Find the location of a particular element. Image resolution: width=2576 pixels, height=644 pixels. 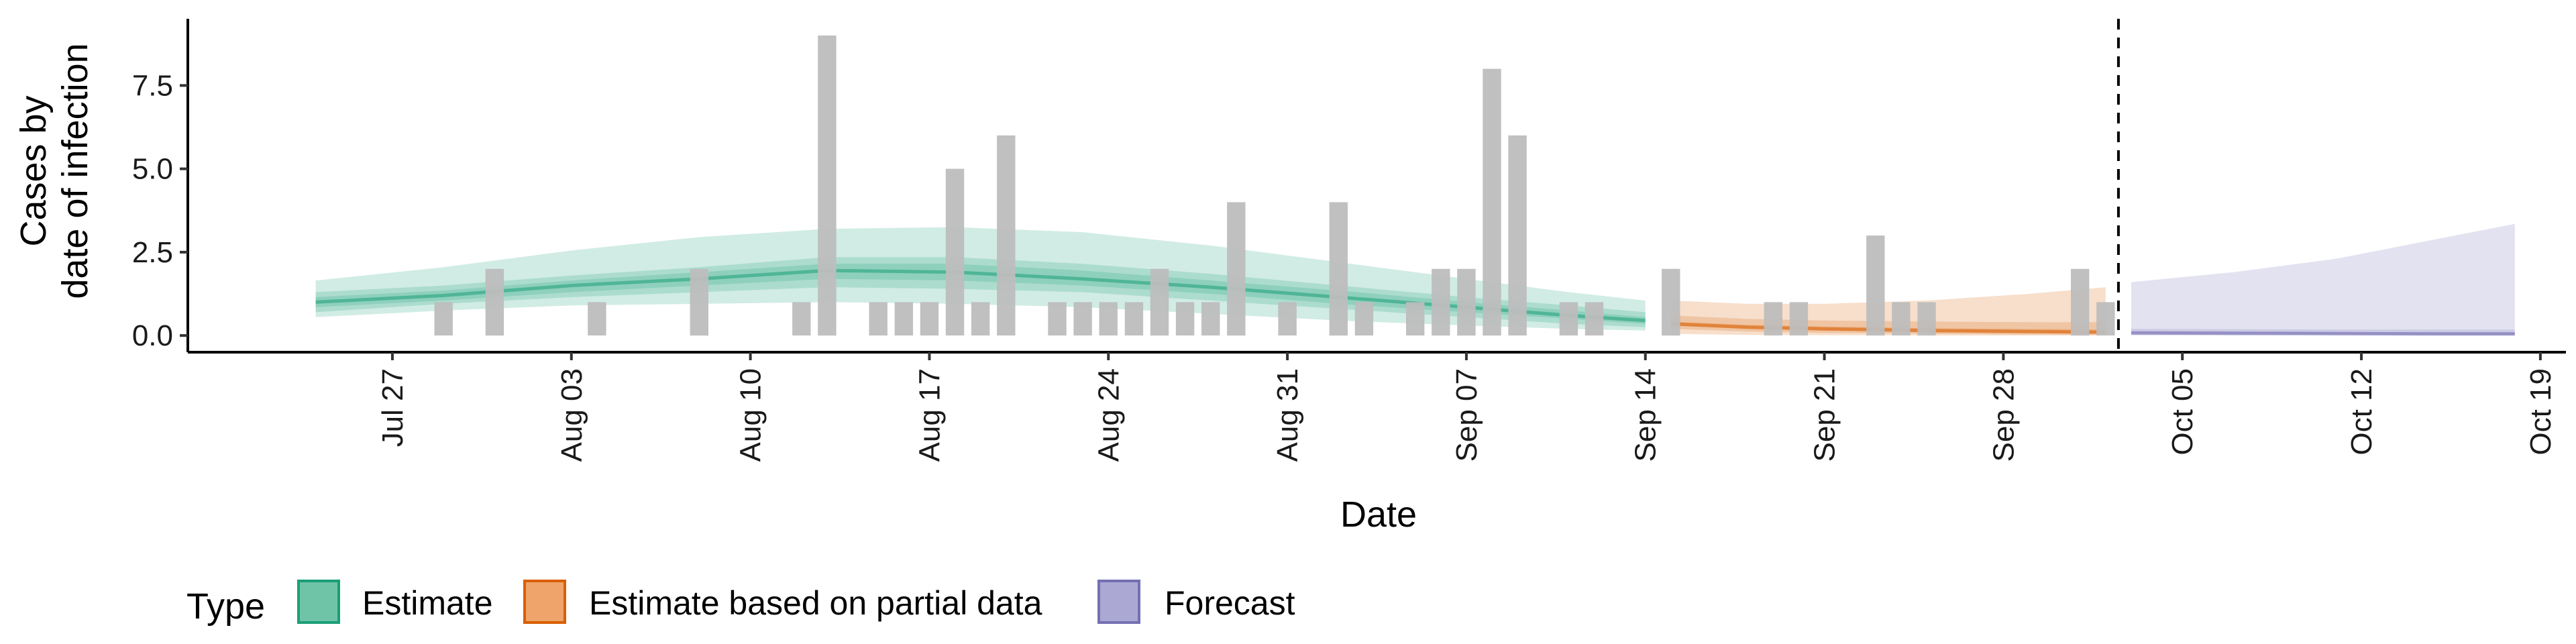

x-tick-label: Sep 07 is located at coordinates (1466, 415).